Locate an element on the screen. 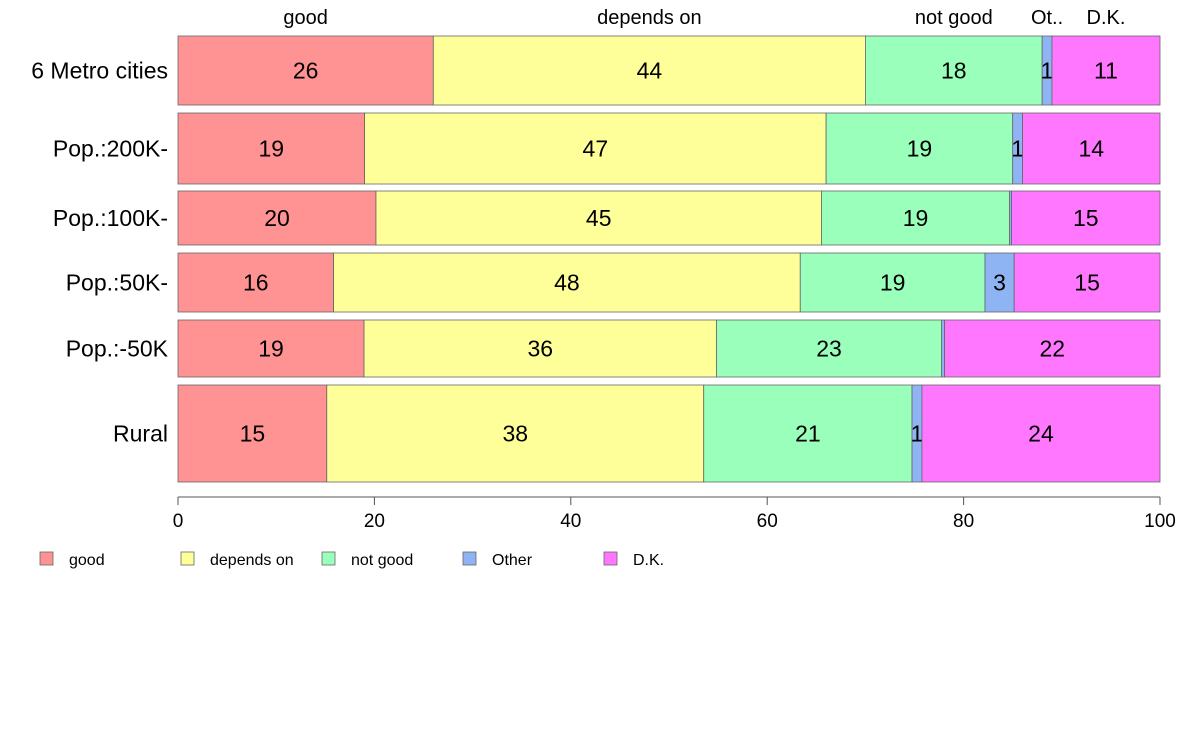 The image size is (1188, 736). top-series-label: good is located at coordinates (305, 18).